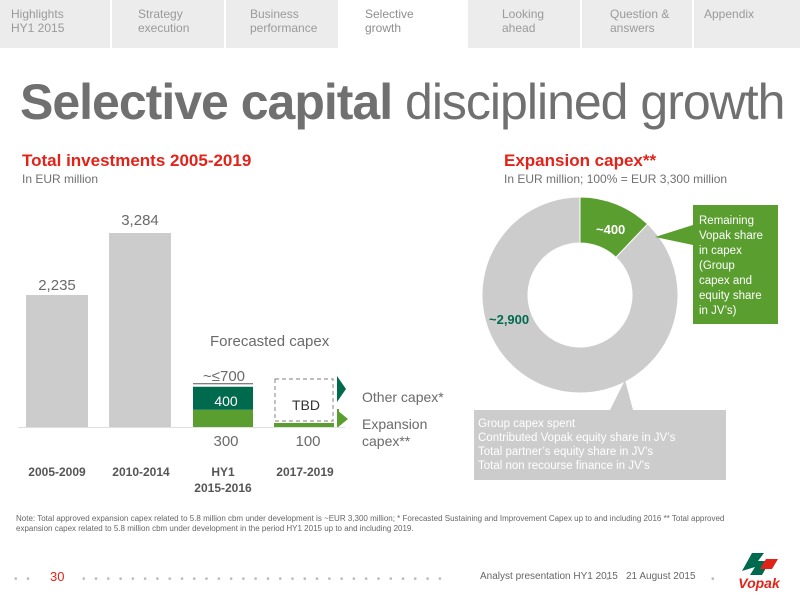 The height and width of the screenshot is (600, 800). Describe the element at coordinates (747, 24) in the screenshot. I see `tab-appendix: Appendix` at that location.